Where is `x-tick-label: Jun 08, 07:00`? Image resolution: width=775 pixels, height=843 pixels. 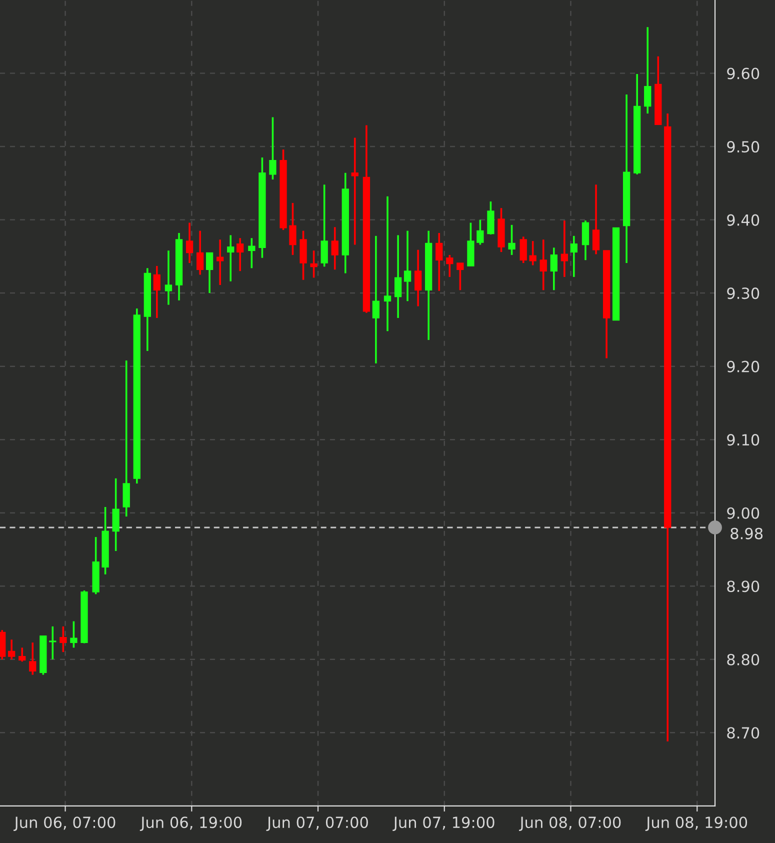
x-tick-label: Jun 08, 07:00 is located at coordinates (570, 823).